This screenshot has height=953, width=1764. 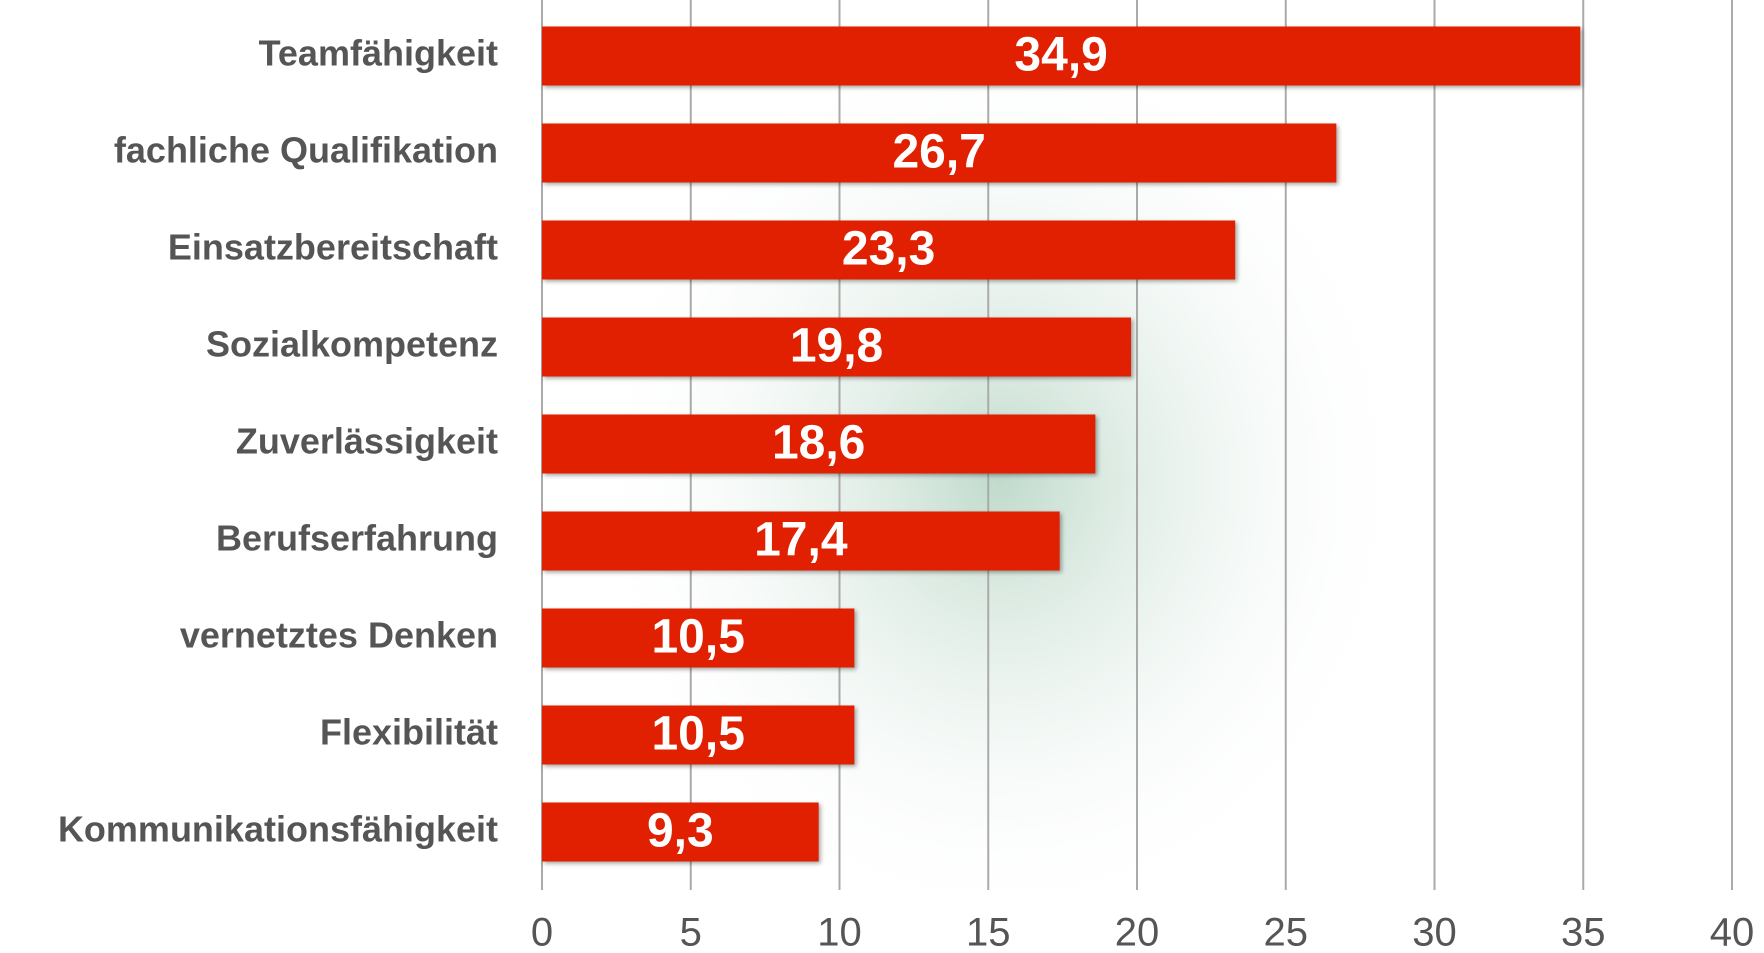 I want to click on value-label: 9,3, so click(x=680, y=831).